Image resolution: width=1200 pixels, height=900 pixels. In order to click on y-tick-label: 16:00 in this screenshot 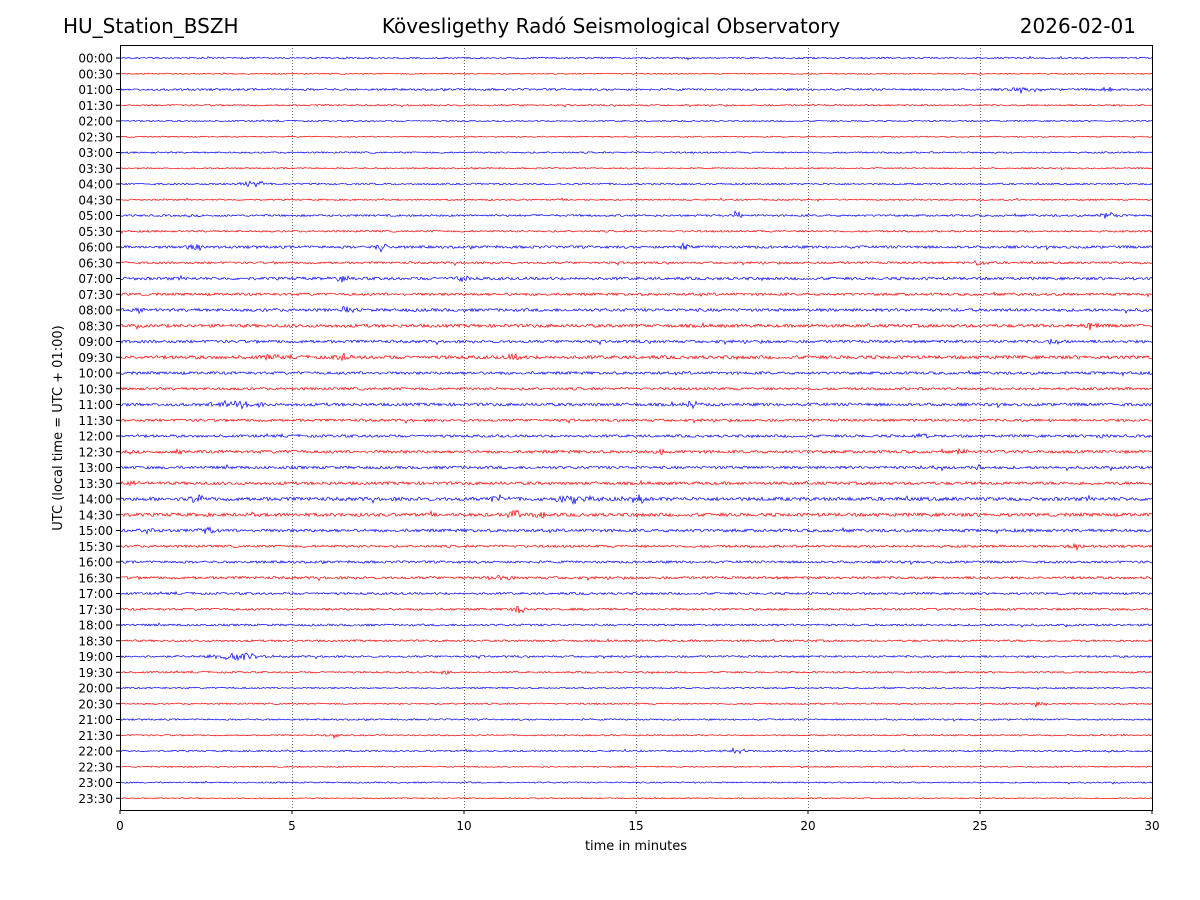, I will do `click(95, 563)`.